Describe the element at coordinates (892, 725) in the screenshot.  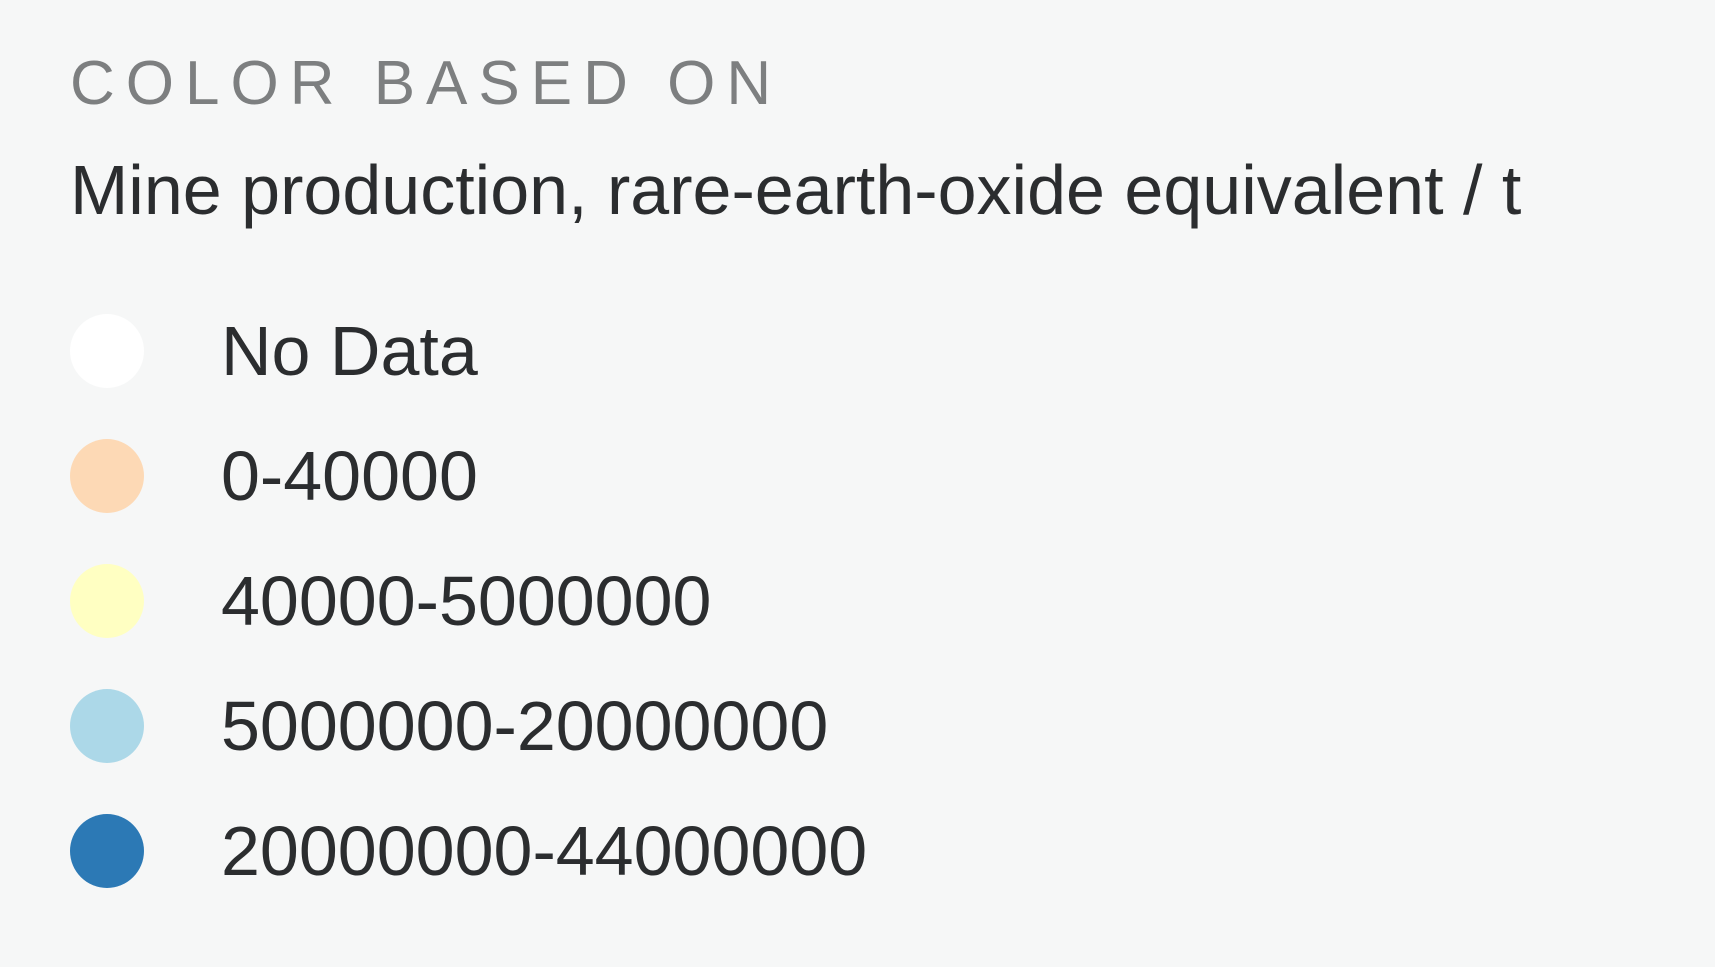
I see `legend-item-range-3: 5000000-20000000` at that location.